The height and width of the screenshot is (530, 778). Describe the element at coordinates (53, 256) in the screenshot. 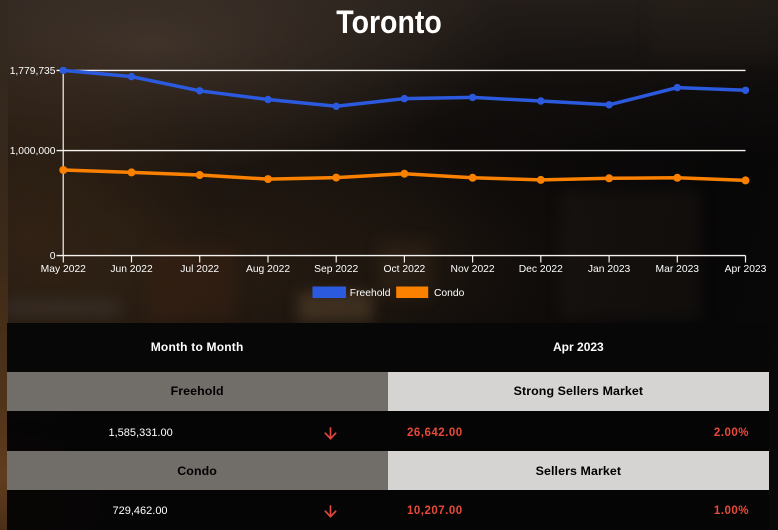

I see `svg-text: 0` at that location.